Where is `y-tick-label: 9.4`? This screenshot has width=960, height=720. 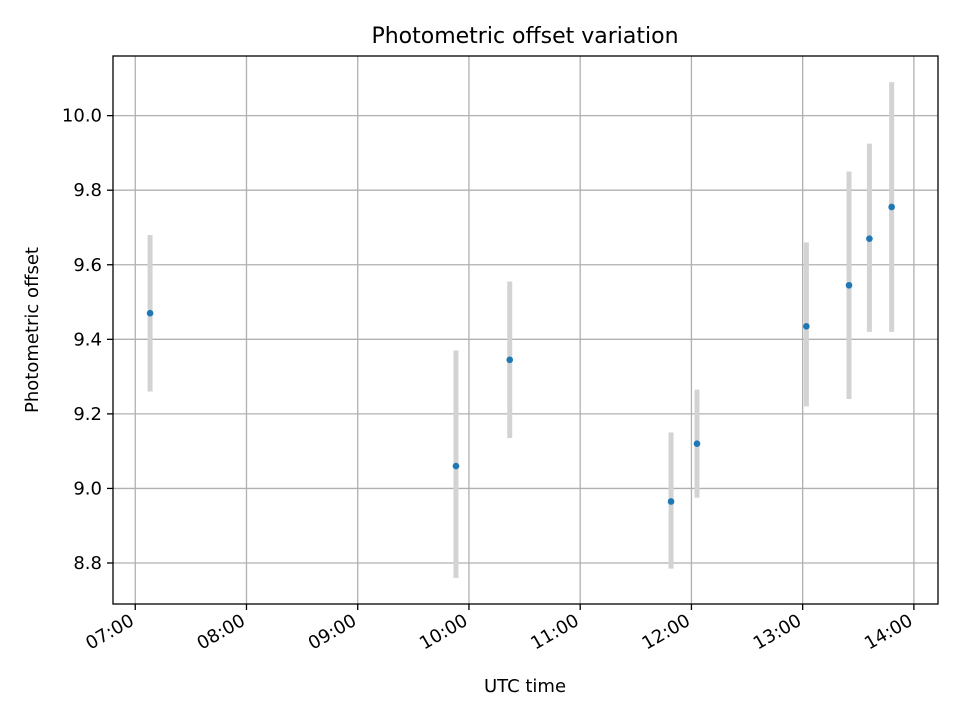
y-tick-label: 9.4 is located at coordinates (87, 339).